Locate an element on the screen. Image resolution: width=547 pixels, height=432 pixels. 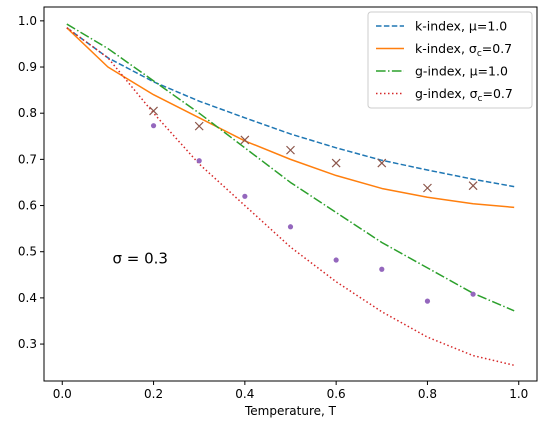
sigma-annotation: σ = 0.3 is located at coordinates (139, 259).